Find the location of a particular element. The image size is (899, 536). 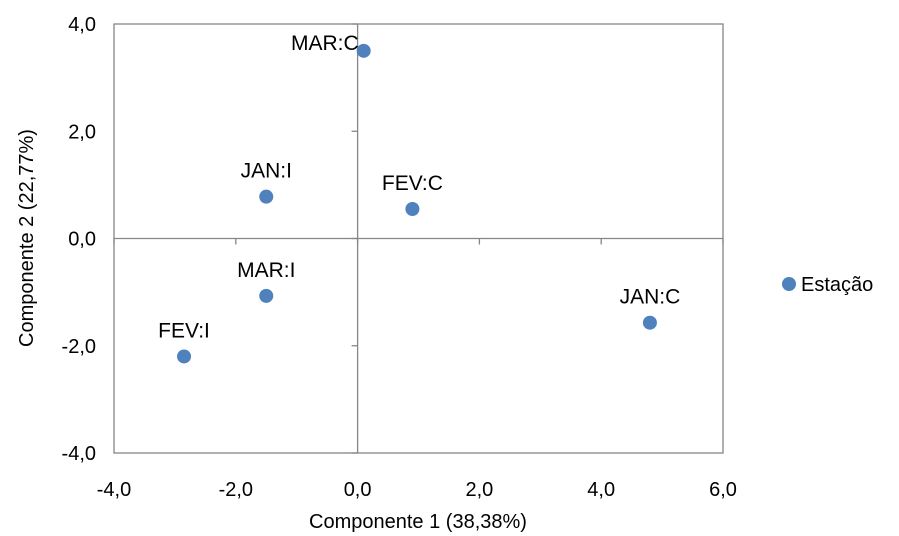

data-point-label: FEV:I is located at coordinates (184, 330).